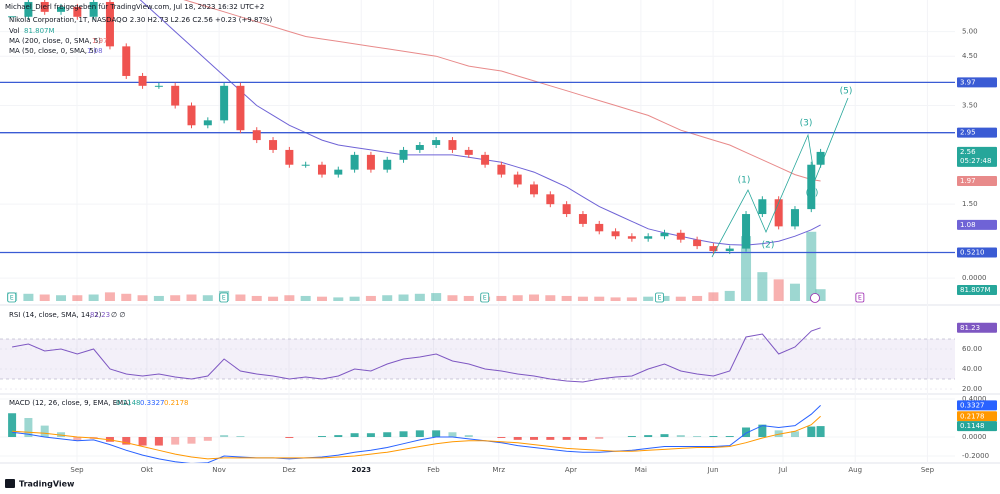 Image resolution: width=1000 pixels, height=494 pixels. Describe the element at coordinates (975, 290) in the screenshot. I see `volume-badge-label: 81.807M` at that location.